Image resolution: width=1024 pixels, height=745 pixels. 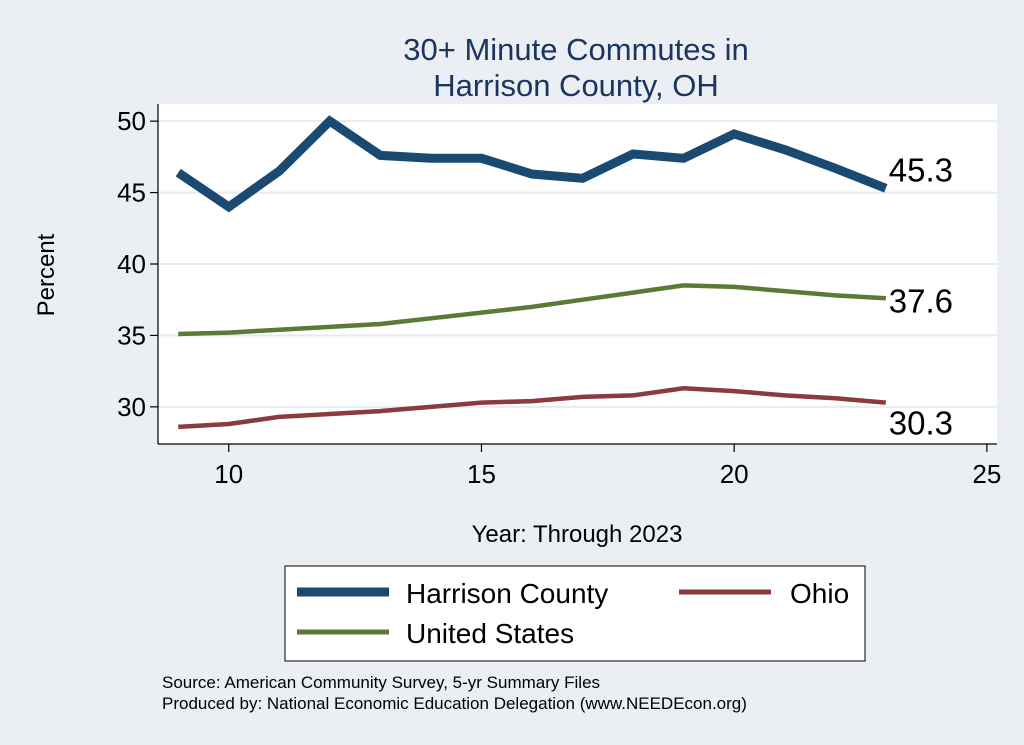 What do you see at coordinates (131, 407) in the screenshot?
I see `y-tick-label-30: 30` at bounding box center [131, 407].